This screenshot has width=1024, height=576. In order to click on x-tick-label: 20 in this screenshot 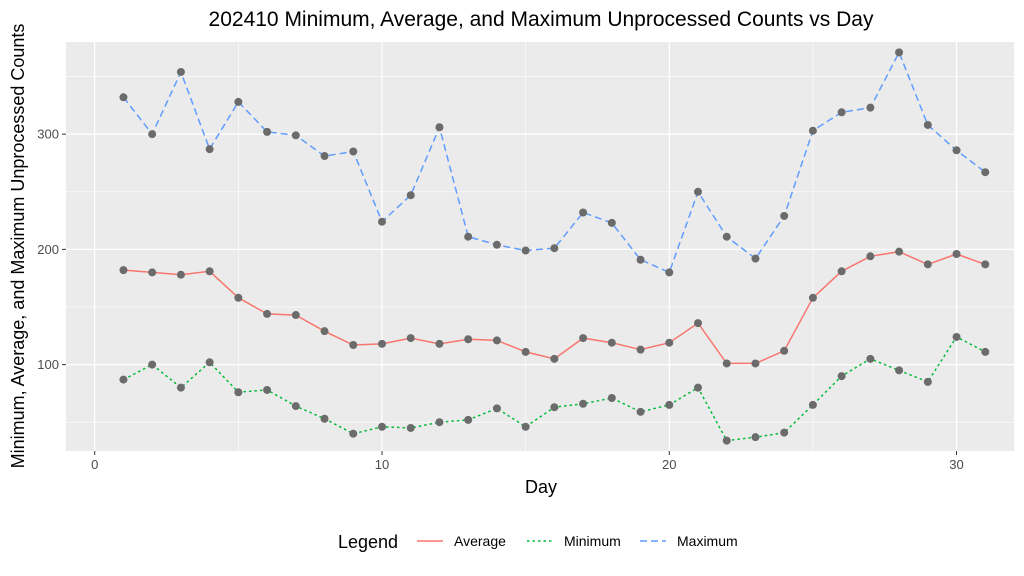, I will do `click(669, 464)`.